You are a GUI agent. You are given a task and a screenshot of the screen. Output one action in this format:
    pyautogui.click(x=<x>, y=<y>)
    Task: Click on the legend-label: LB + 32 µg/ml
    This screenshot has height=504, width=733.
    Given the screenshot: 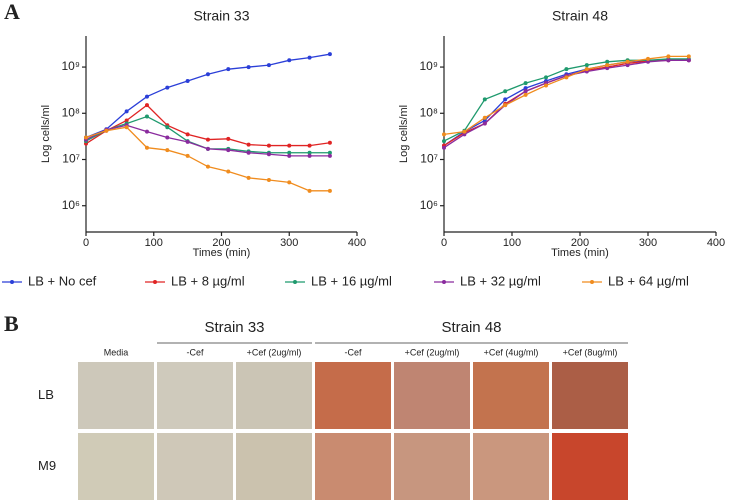 What is the action you would take?
    pyautogui.click(x=500, y=280)
    